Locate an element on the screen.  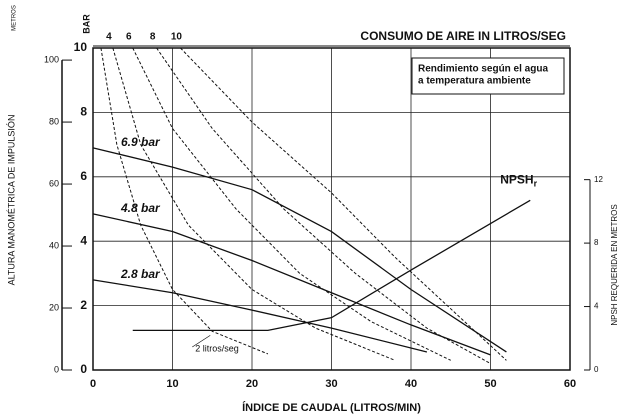
y-tick-label: 6 is located at coordinates (83, 176).